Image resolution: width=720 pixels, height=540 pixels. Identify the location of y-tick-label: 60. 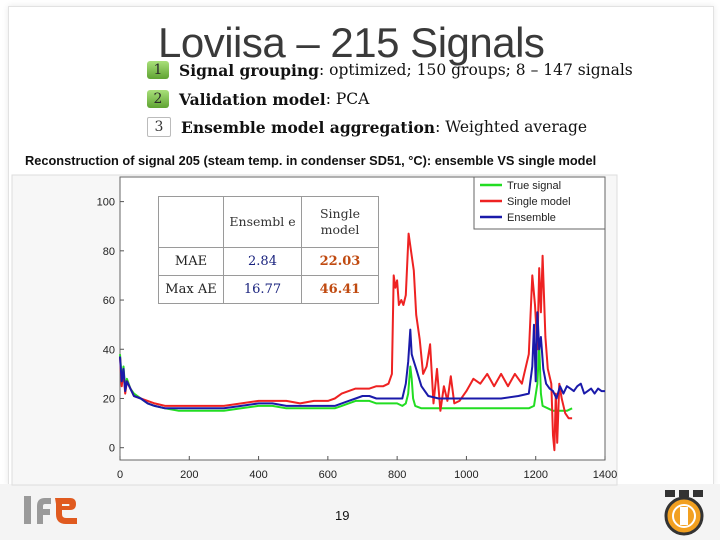
(109, 301).